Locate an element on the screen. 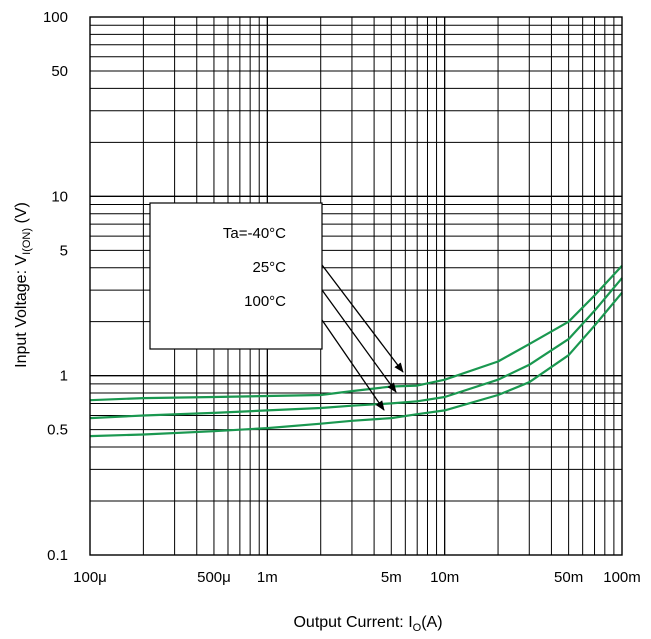 This screenshot has width=651, height=639. y-axis-title: Input Voltage: VI(ON) (V) is located at coordinates (23, 285).